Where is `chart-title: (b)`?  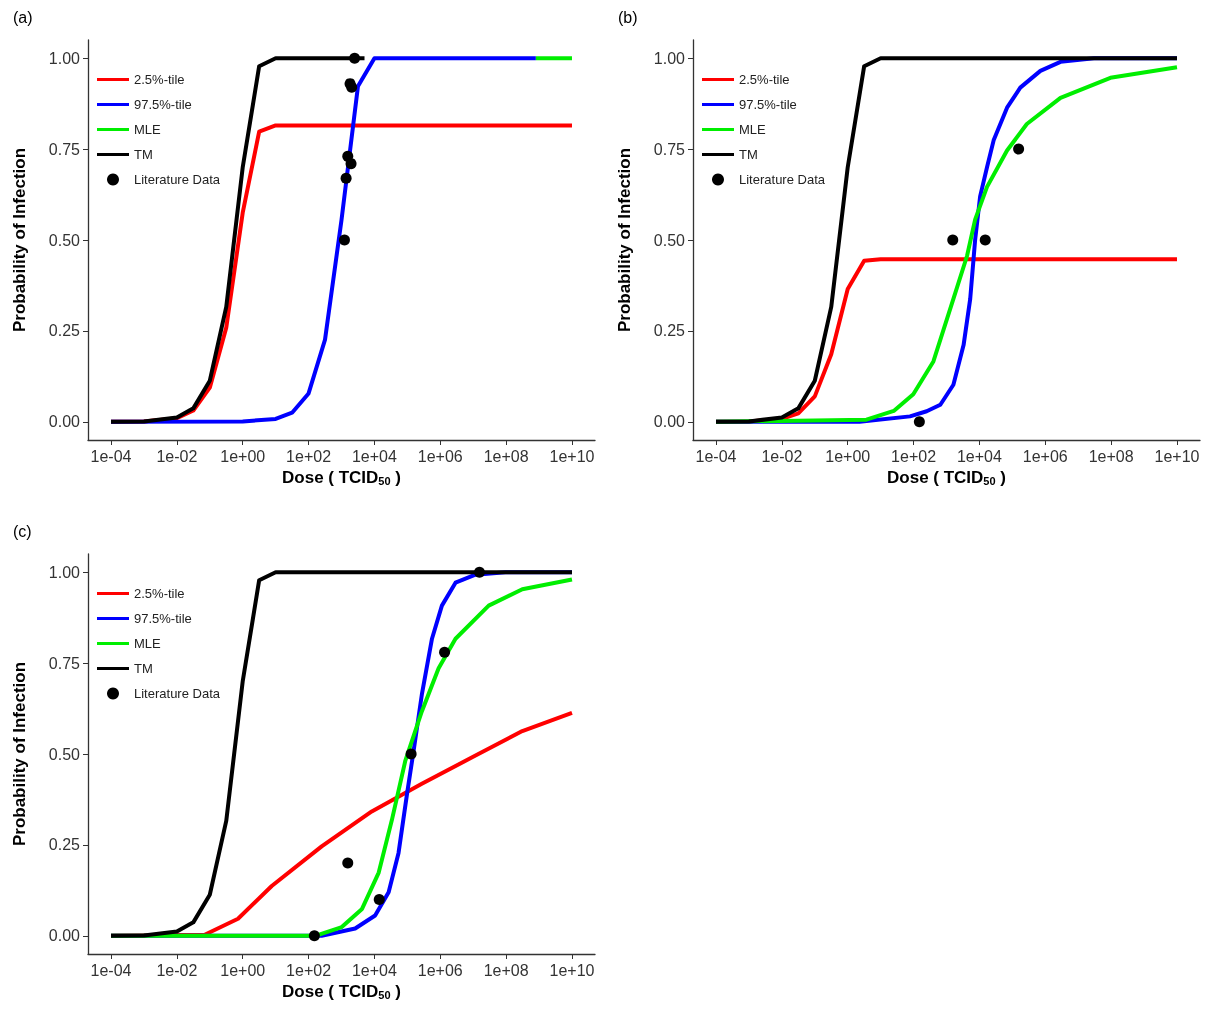 chart-title: (b) is located at coordinates (628, 17).